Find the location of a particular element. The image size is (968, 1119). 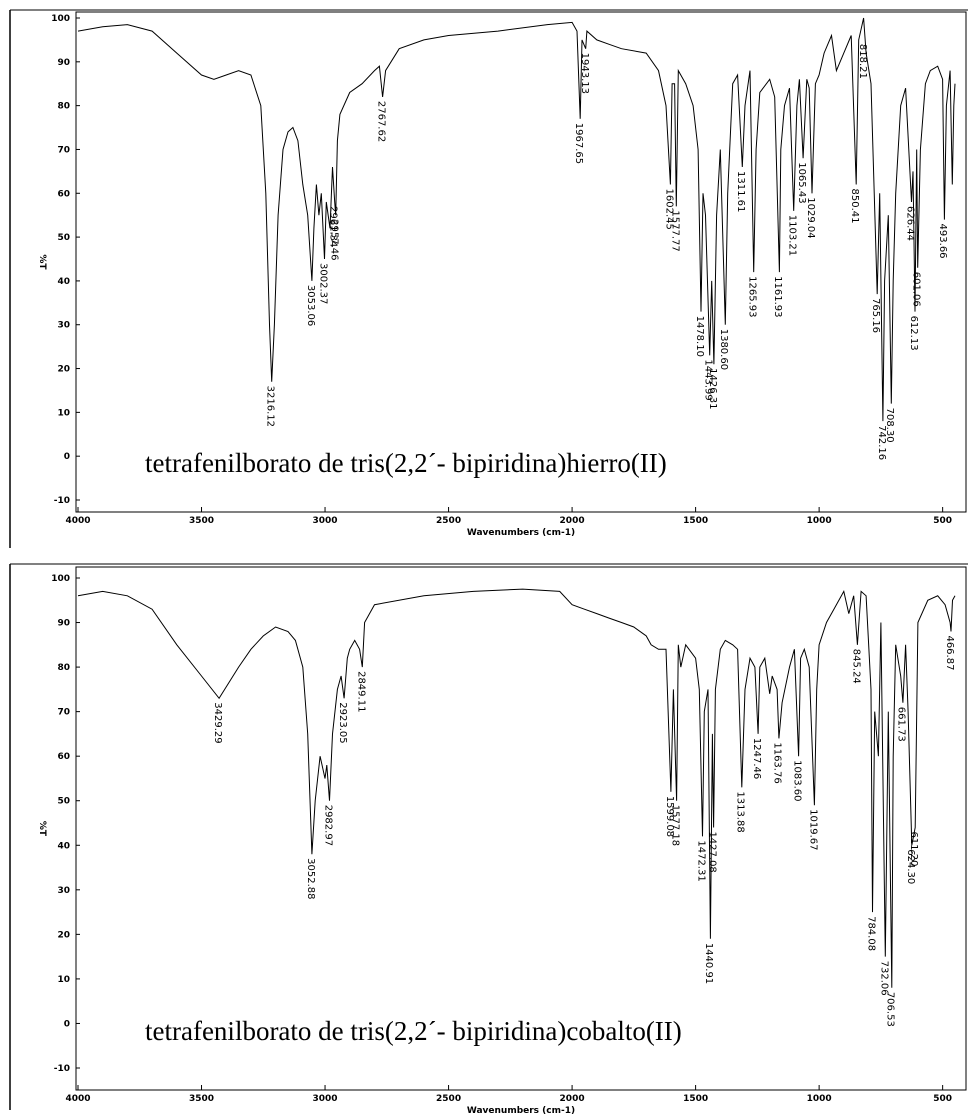

peak-label: 1599.08 is located at coordinates (669, 816).